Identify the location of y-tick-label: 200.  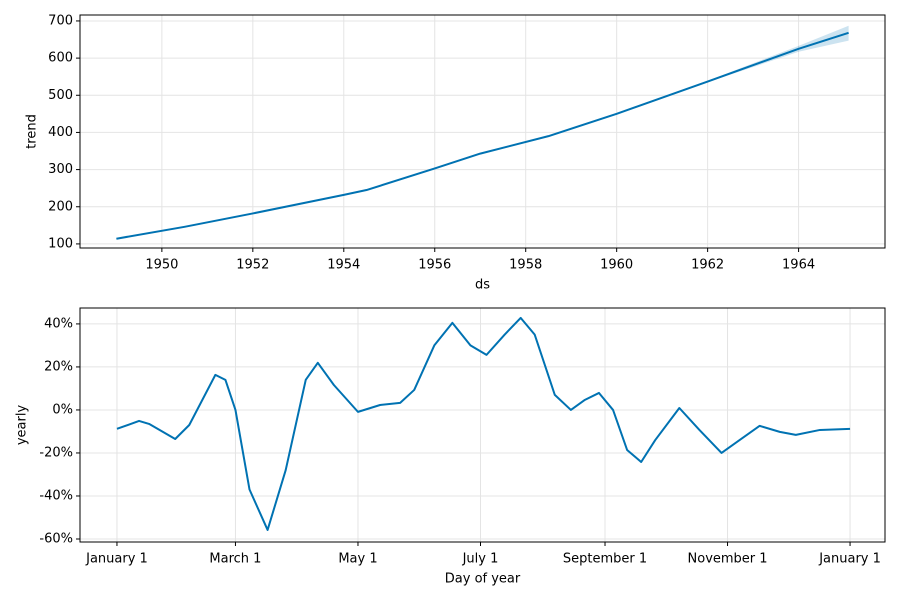
(60, 206).